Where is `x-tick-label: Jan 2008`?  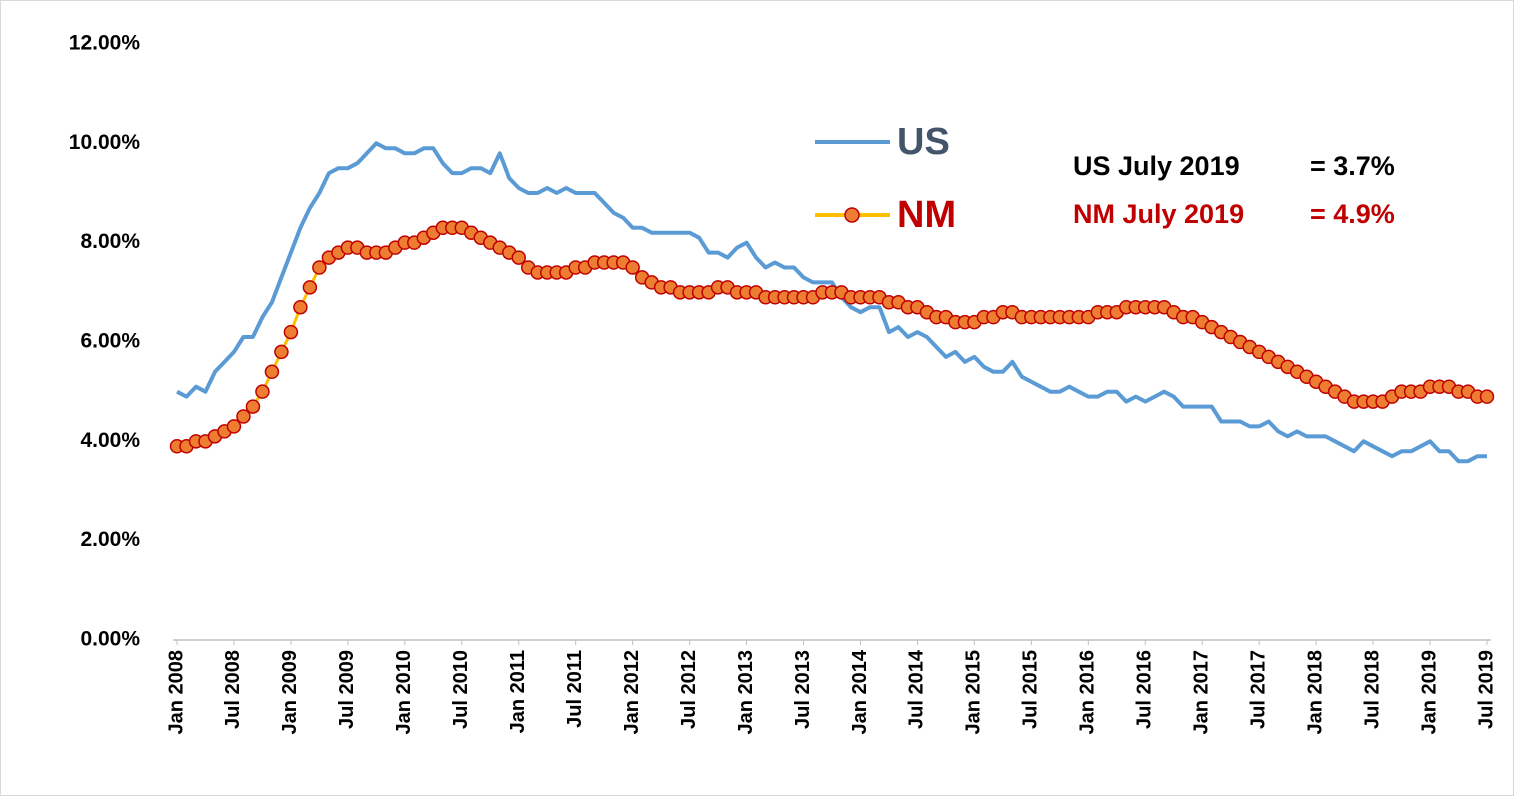
x-tick-label: Jan 2008 is located at coordinates (176, 692).